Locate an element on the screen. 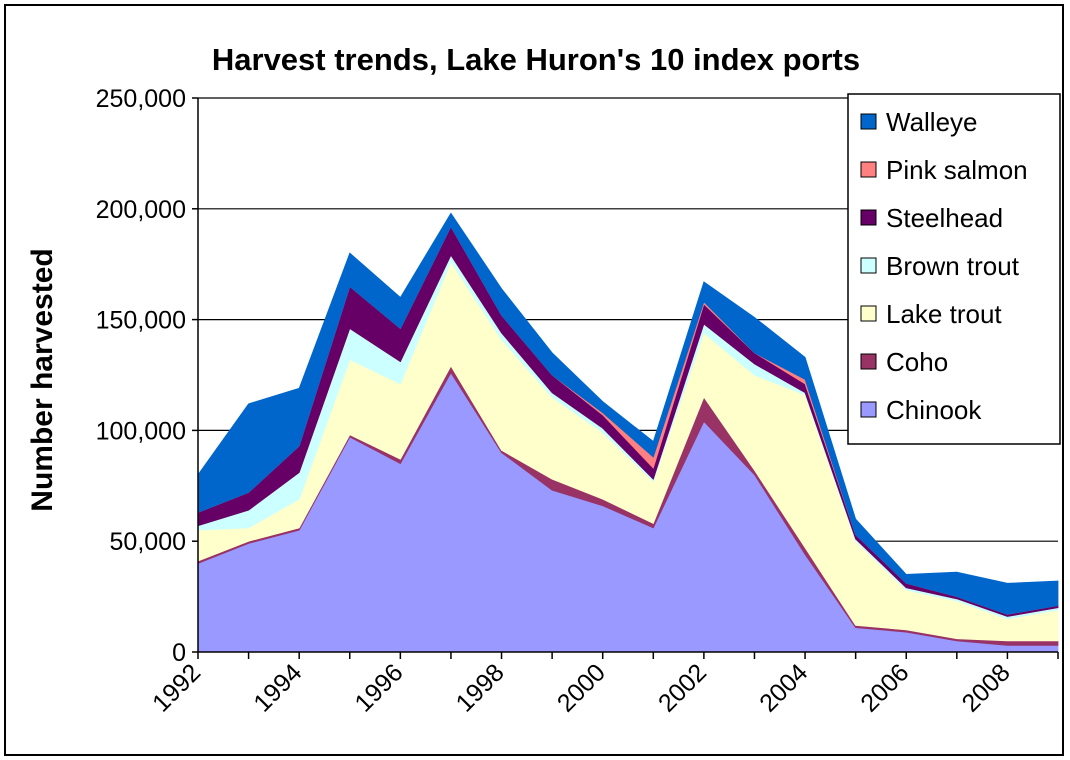 This screenshot has height=760, width=1070. y-tick-label: 50,000 is located at coordinates (148, 542).